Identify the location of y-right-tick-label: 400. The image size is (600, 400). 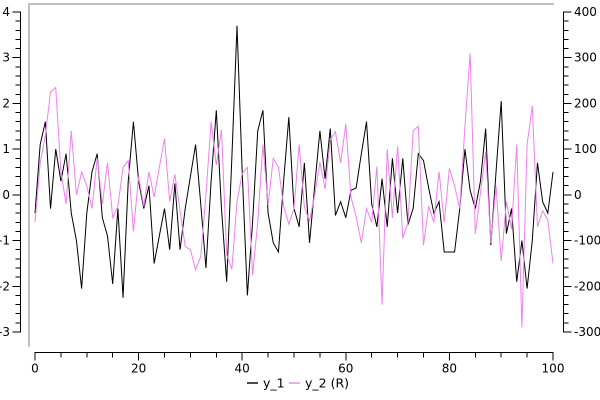
(585, 12).